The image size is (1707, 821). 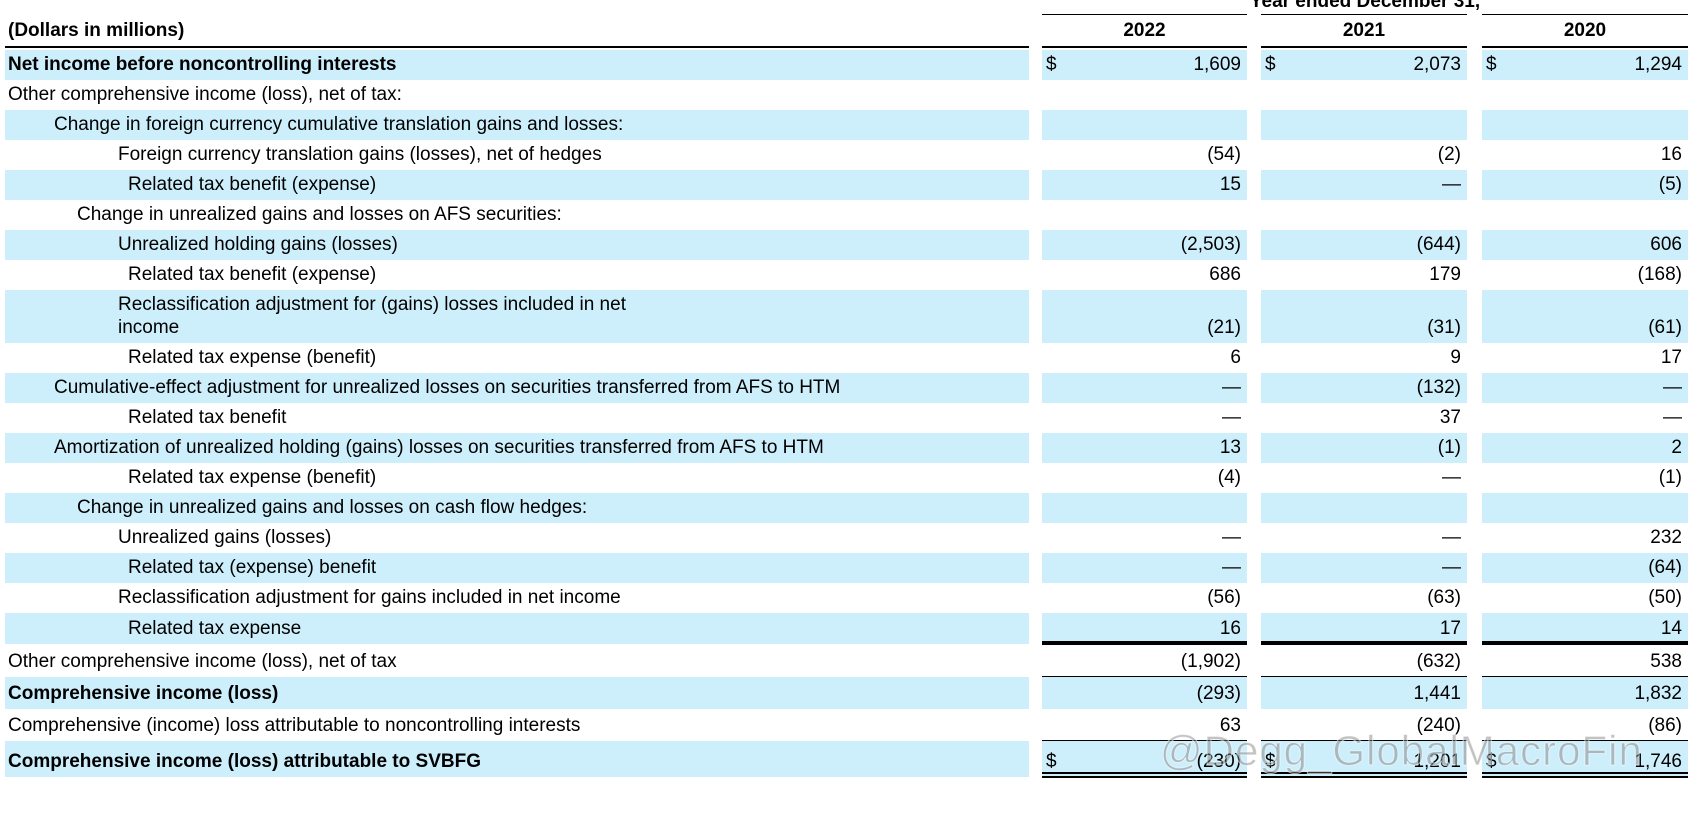 What do you see at coordinates (1218, 761) in the screenshot?
I see `value: (230)` at bounding box center [1218, 761].